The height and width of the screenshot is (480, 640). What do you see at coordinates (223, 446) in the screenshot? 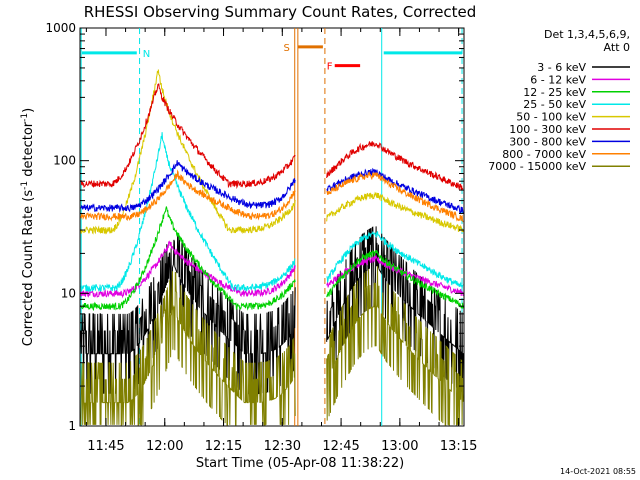
I see `x-tick-label: 12:15` at bounding box center [223, 446].